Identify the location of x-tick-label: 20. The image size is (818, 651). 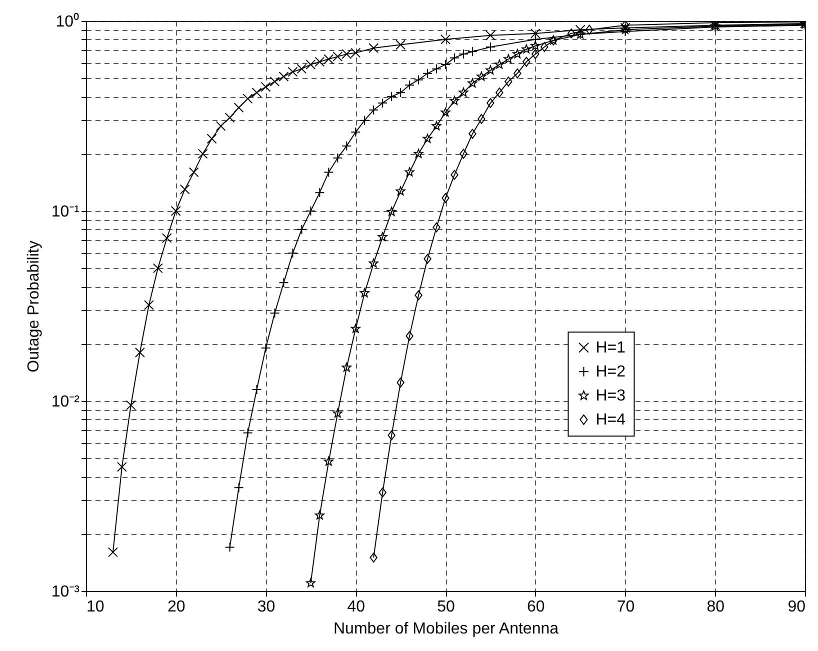
(176, 607).